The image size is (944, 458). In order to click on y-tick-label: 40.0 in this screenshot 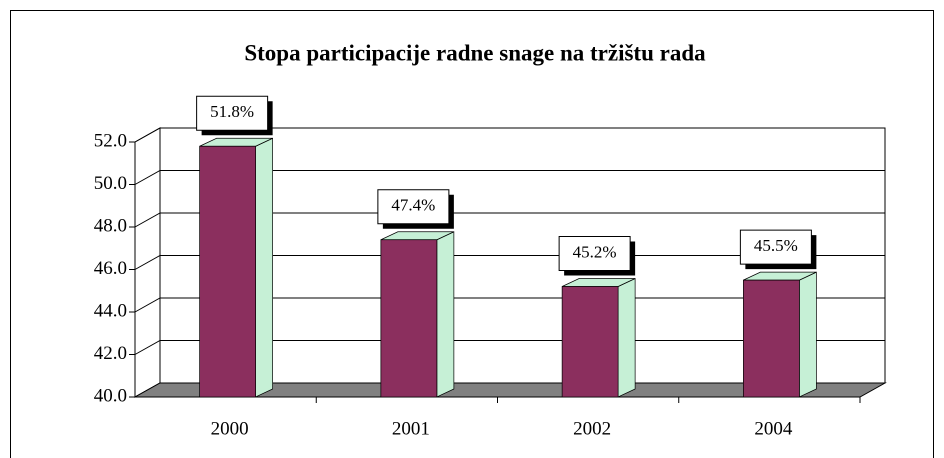, I will do `click(110, 395)`.